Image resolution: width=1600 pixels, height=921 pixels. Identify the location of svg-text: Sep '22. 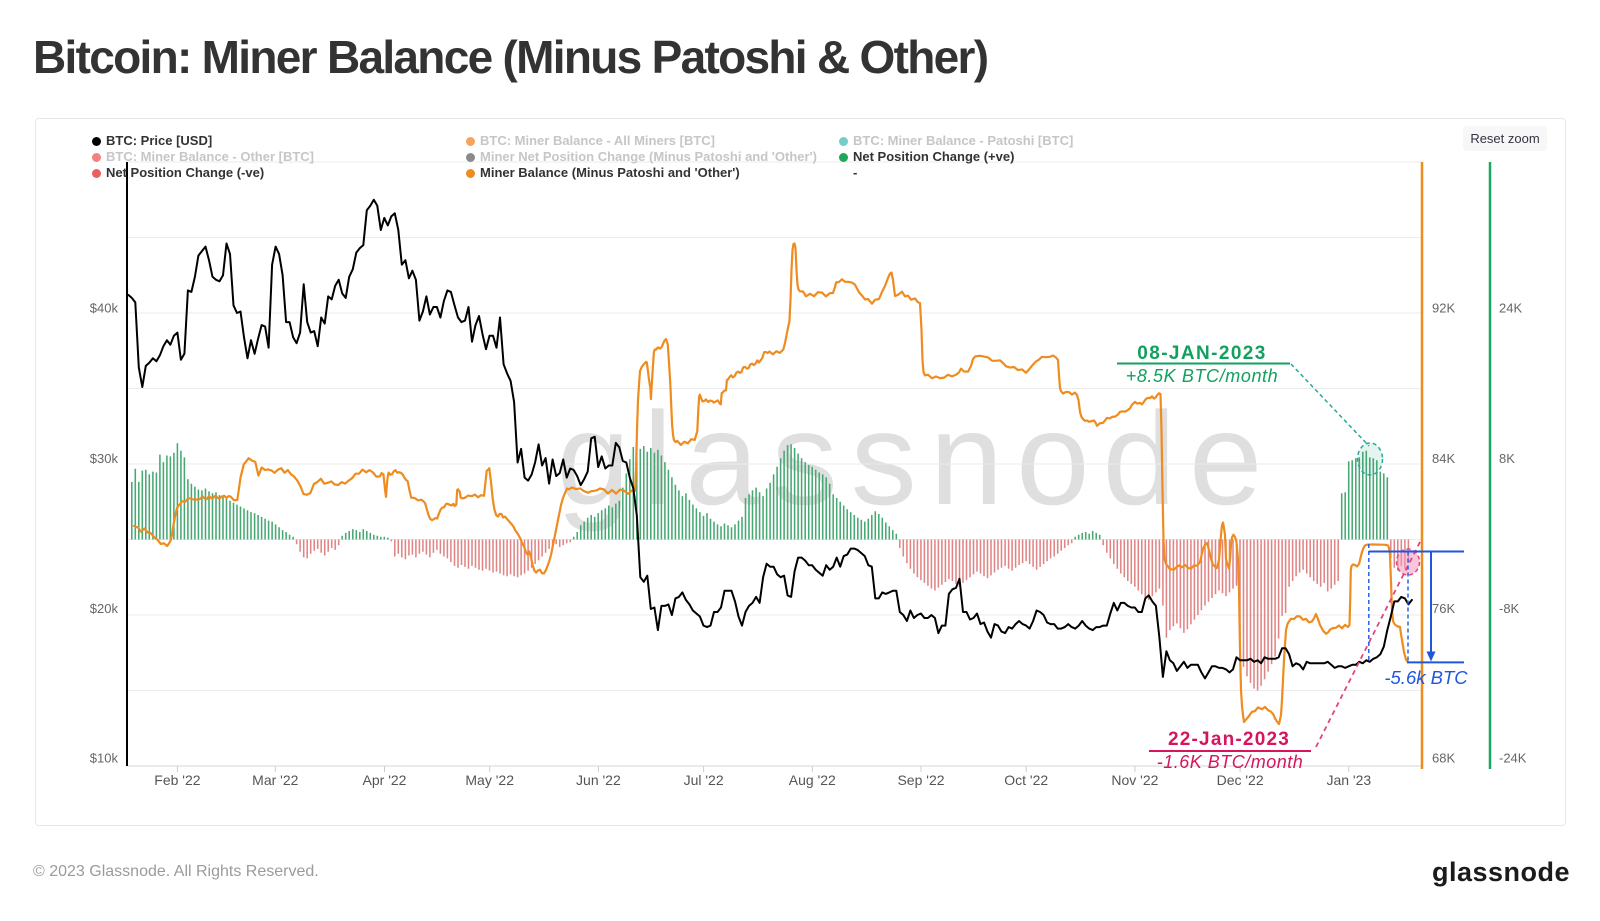
(920, 780).